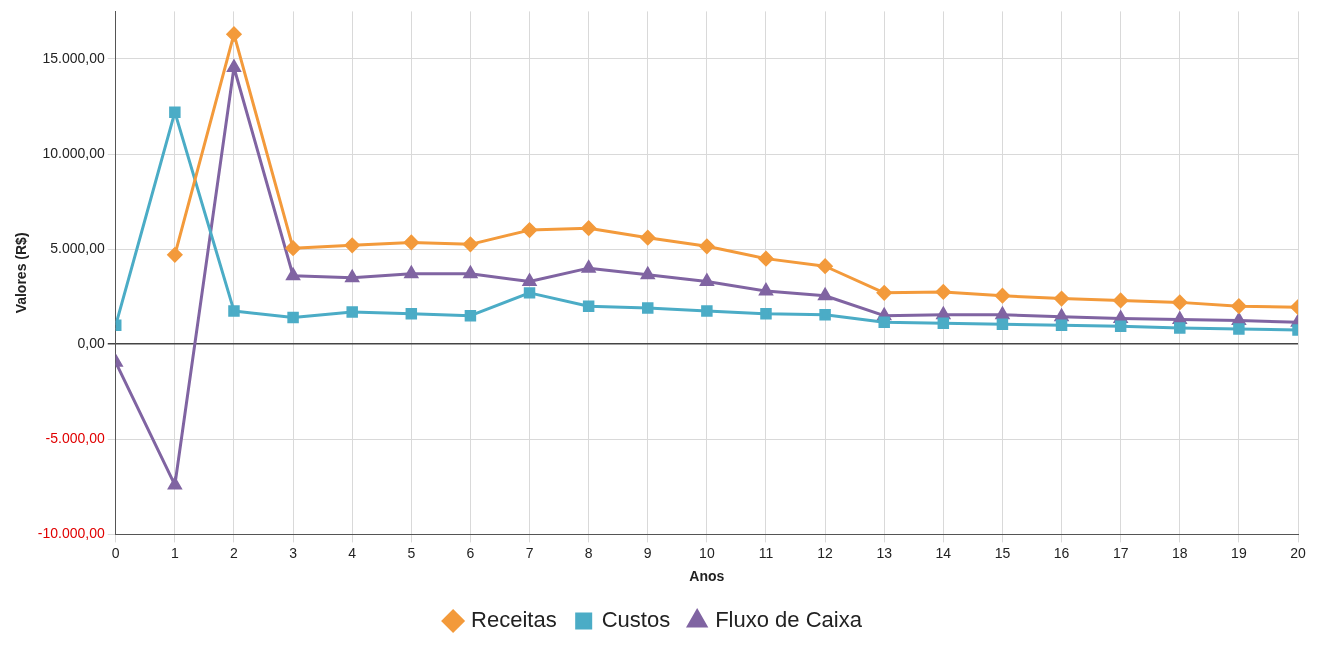 Image resolution: width=1328 pixels, height=652 pixels. I want to click on y-tick-label: 15.000,00, so click(73, 57).